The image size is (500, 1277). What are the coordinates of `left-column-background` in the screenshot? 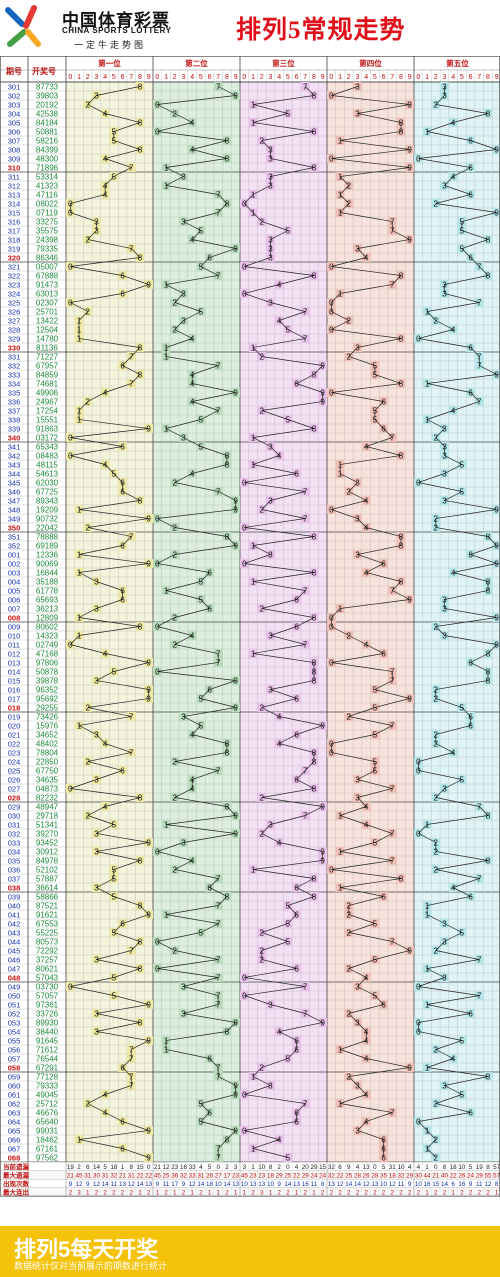 It's located at (33, 626).